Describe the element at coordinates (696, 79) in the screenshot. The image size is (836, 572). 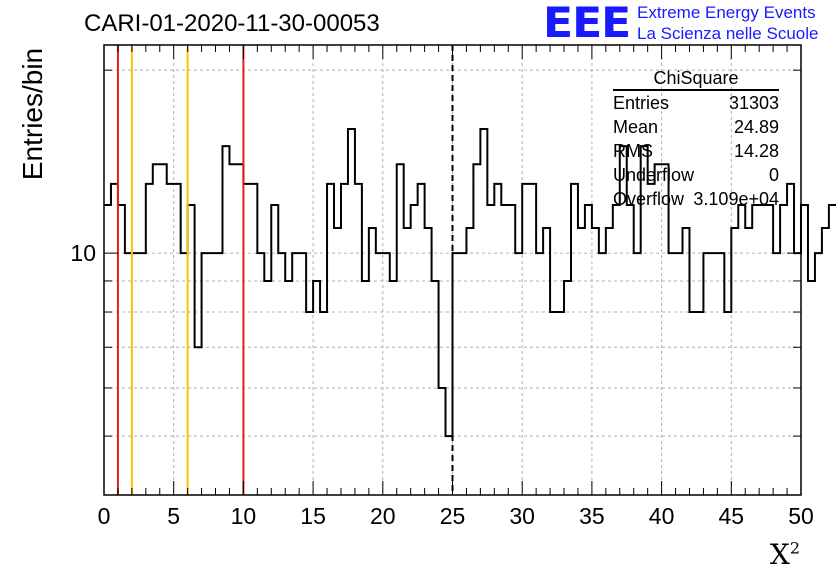
I see `stats-title: ChiSquare` at that location.